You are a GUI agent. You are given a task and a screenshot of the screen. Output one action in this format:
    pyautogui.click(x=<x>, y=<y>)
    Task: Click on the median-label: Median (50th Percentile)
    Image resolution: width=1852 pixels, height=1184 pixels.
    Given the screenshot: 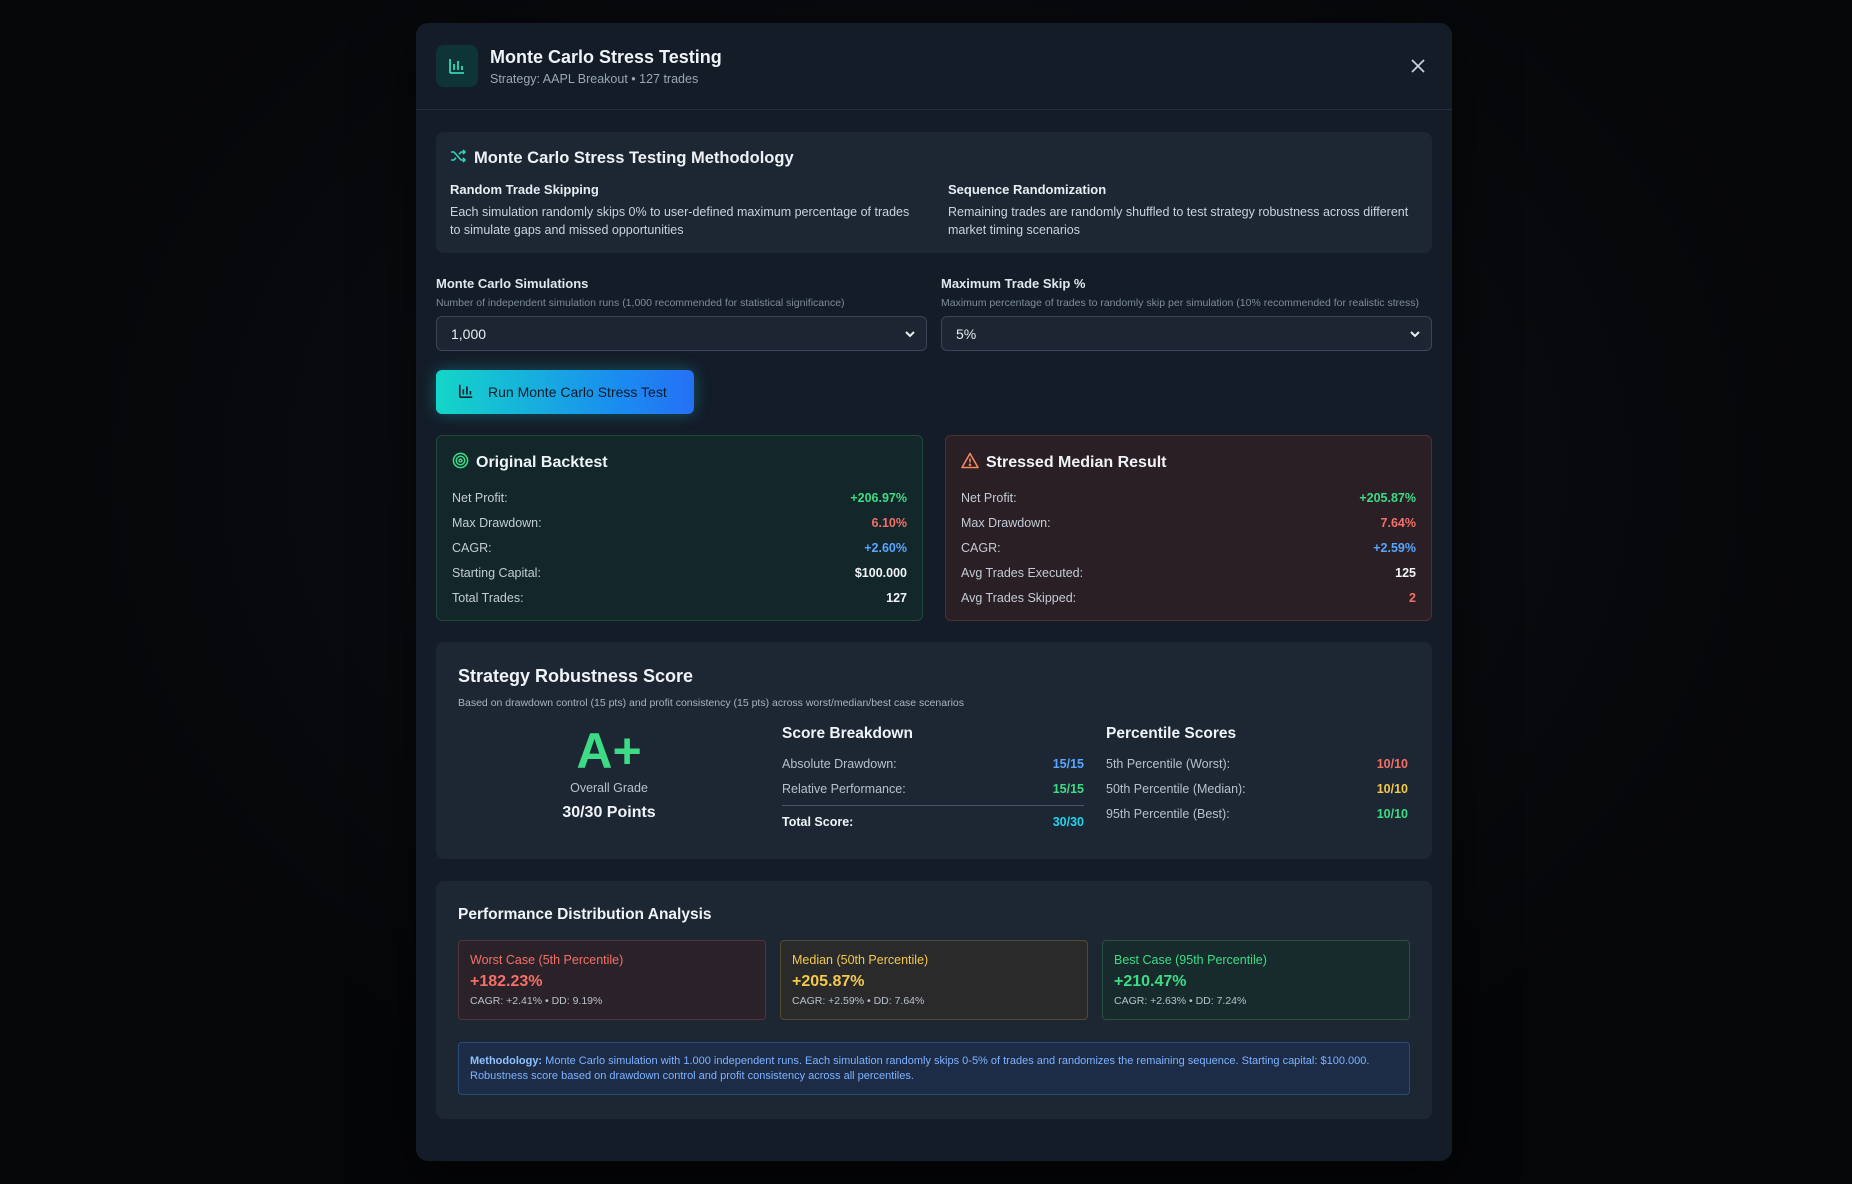 What is the action you would take?
    pyautogui.click(x=860, y=960)
    